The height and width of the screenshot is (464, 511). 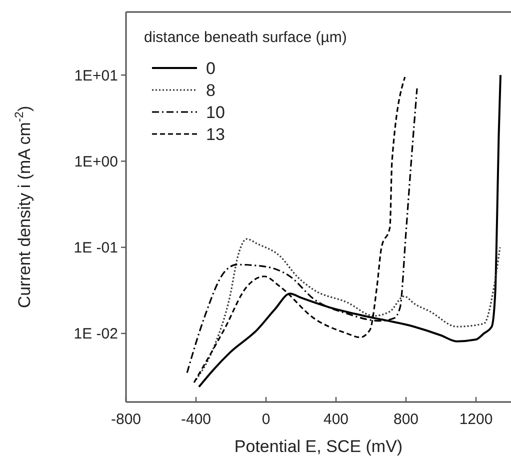 I want to click on x-tick-label: 400, so click(x=336, y=419).